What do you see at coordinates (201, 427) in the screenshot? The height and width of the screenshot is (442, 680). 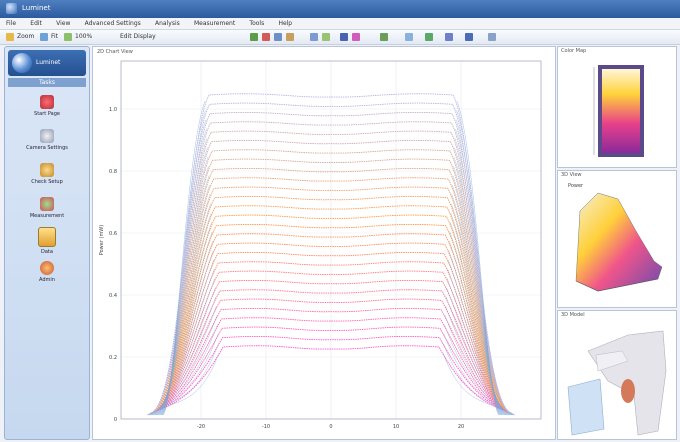 I see `x-tick-label: -20` at bounding box center [201, 427].